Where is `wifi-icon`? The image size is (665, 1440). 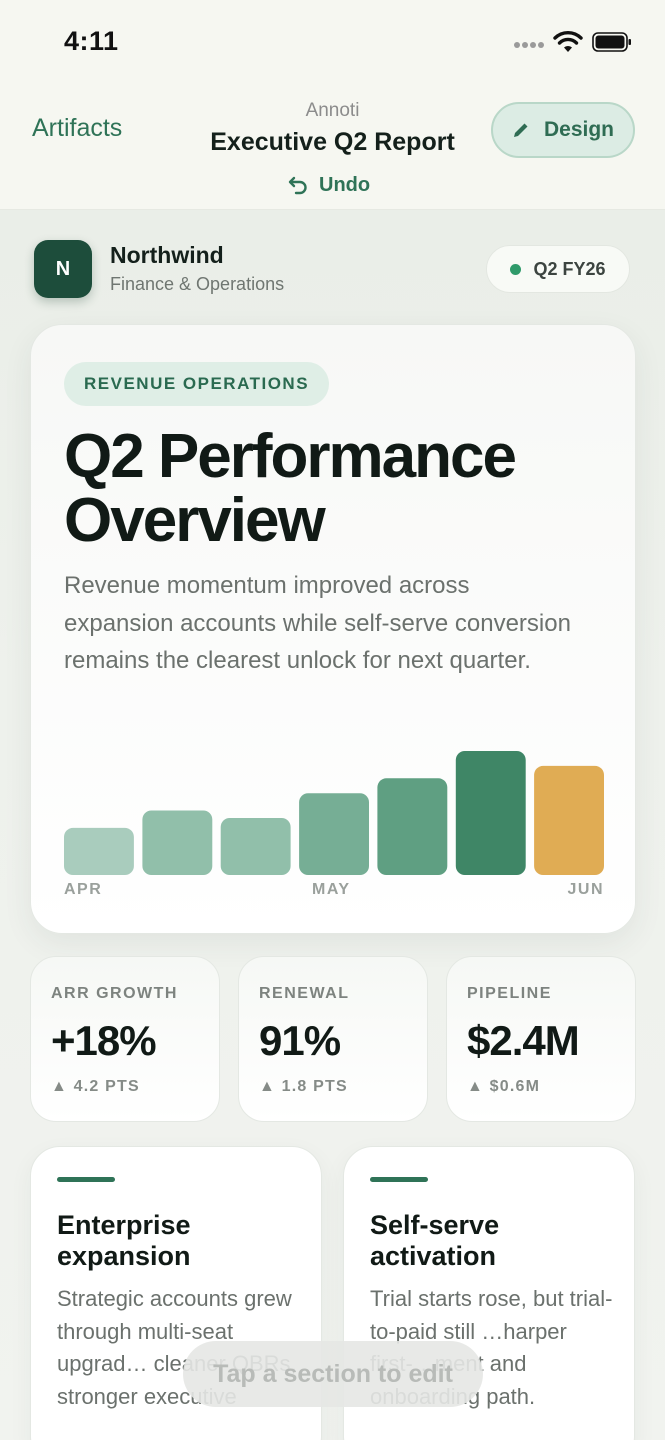 wifi-icon is located at coordinates (568, 41).